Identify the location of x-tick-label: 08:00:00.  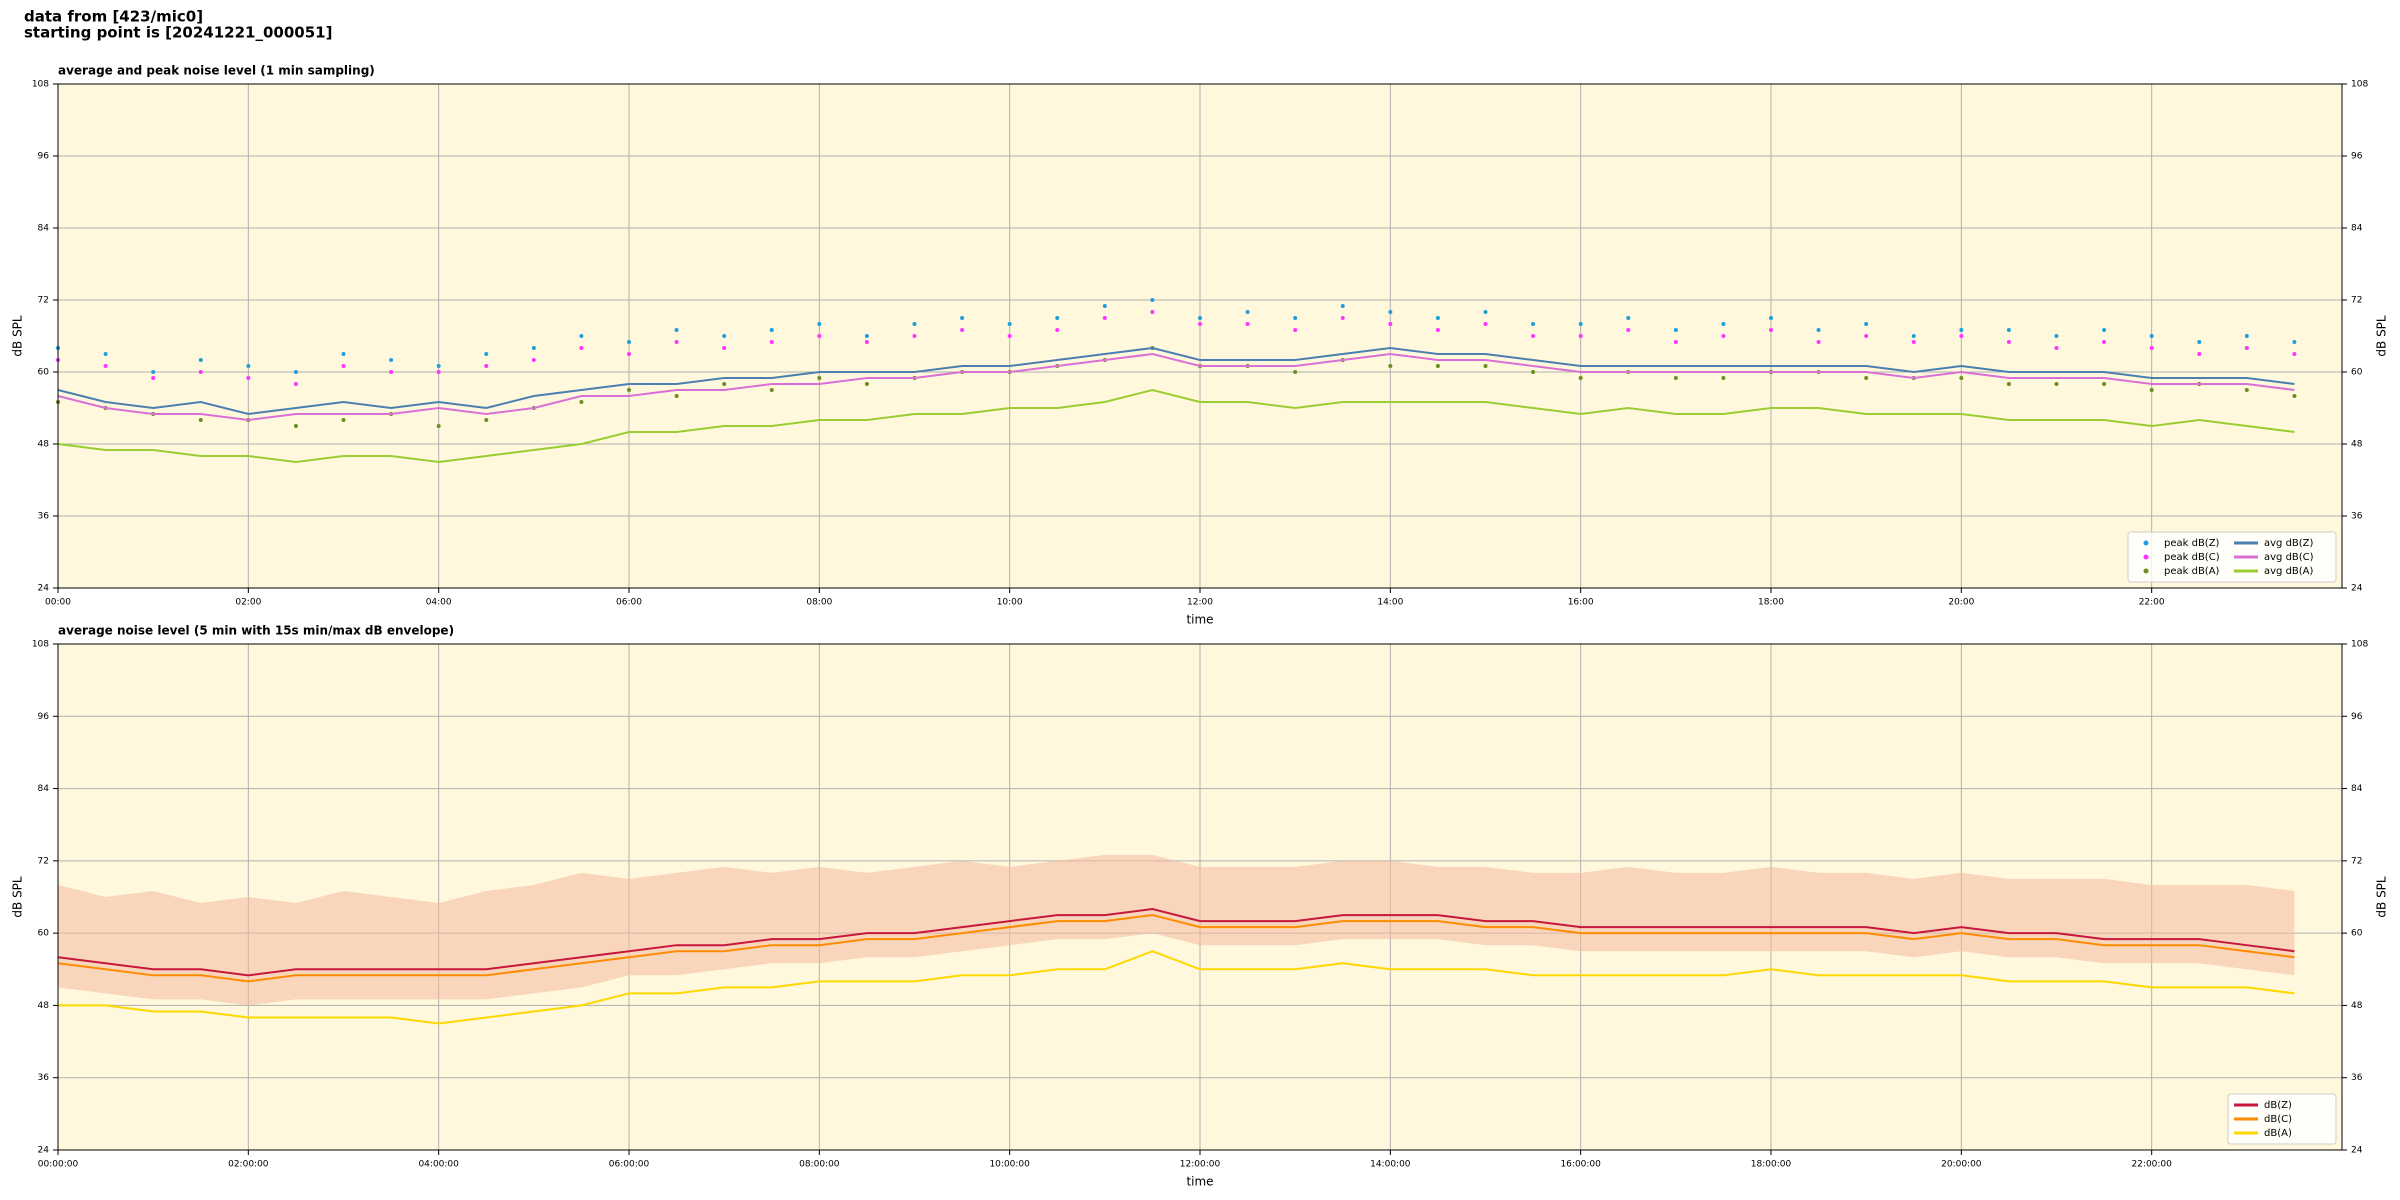
(819, 1165).